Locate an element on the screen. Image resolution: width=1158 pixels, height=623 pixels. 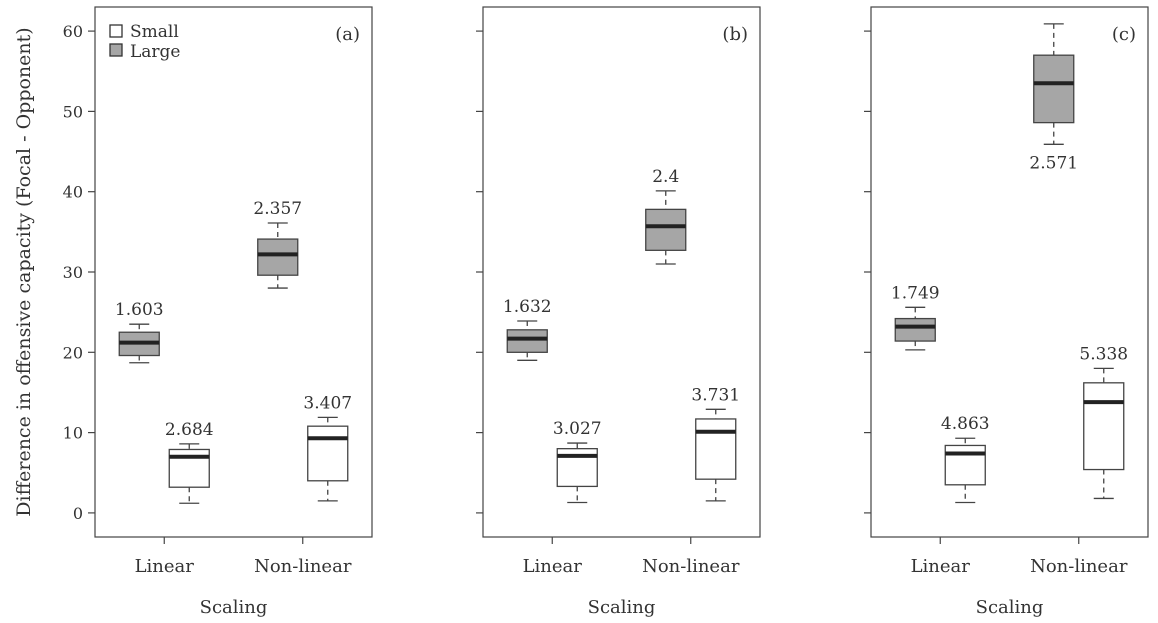
panel-label: (a) is located at coordinates (347, 34).